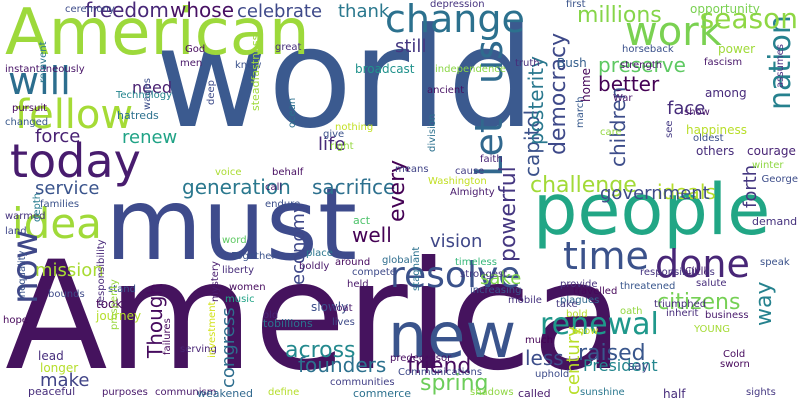 The width and height of the screenshot is (800, 400). What do you see at coordinates (43, 62) in the screenshot?
I see `cloud-word: reinvent` at bounding box center [43, 62].